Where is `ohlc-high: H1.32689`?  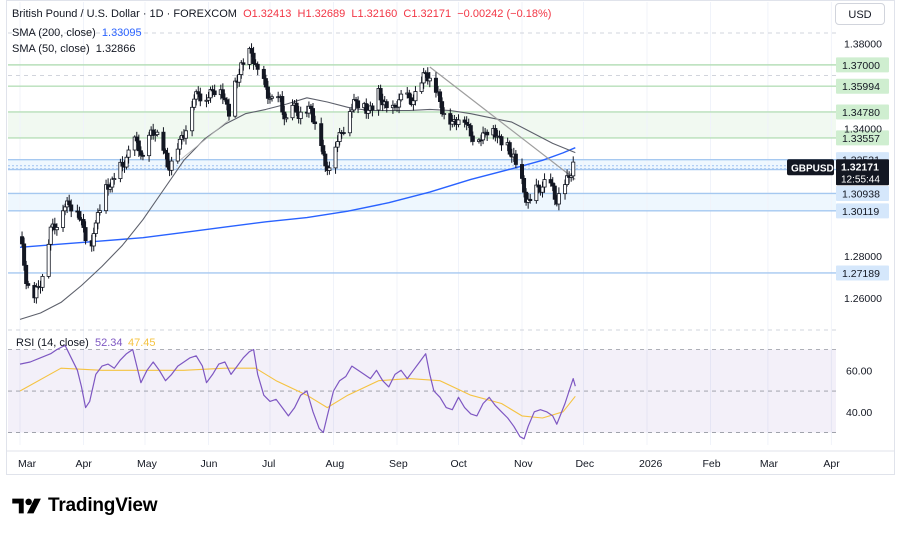 ohlc-high: H1.32689 is located at coordinates (321, 14).